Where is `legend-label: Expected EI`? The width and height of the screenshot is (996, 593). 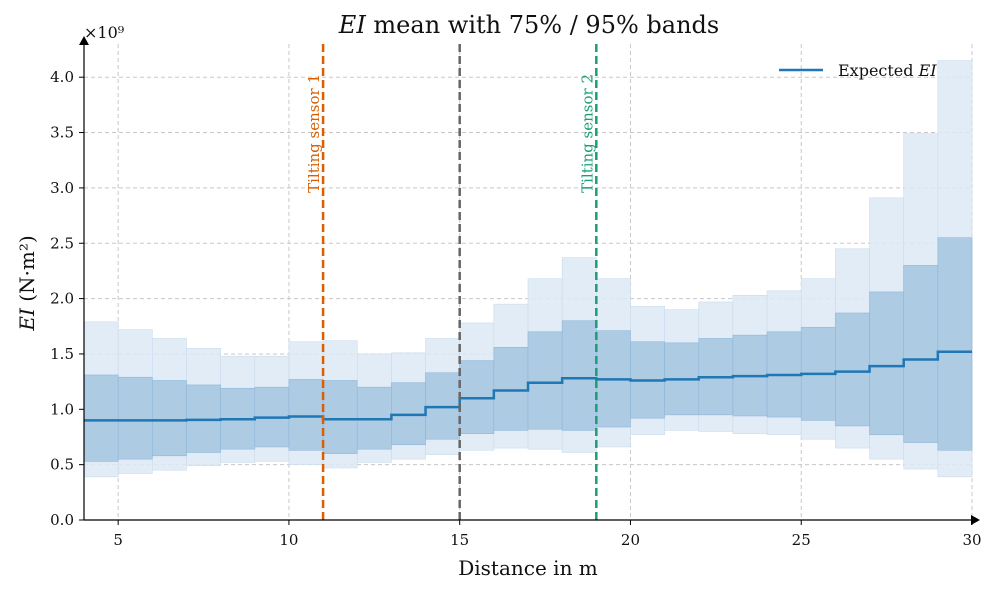 legend-label: Expected EI is located at coordinates (887, 70).